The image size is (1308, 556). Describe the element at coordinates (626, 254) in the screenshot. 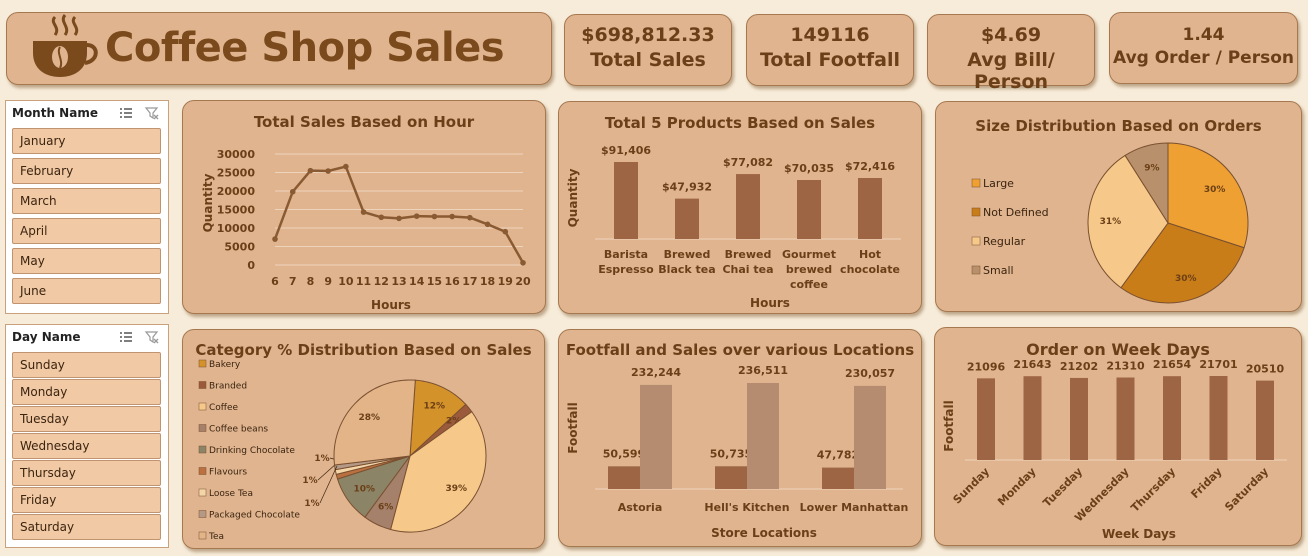

I see `x-tick-label: Barista` at that location.